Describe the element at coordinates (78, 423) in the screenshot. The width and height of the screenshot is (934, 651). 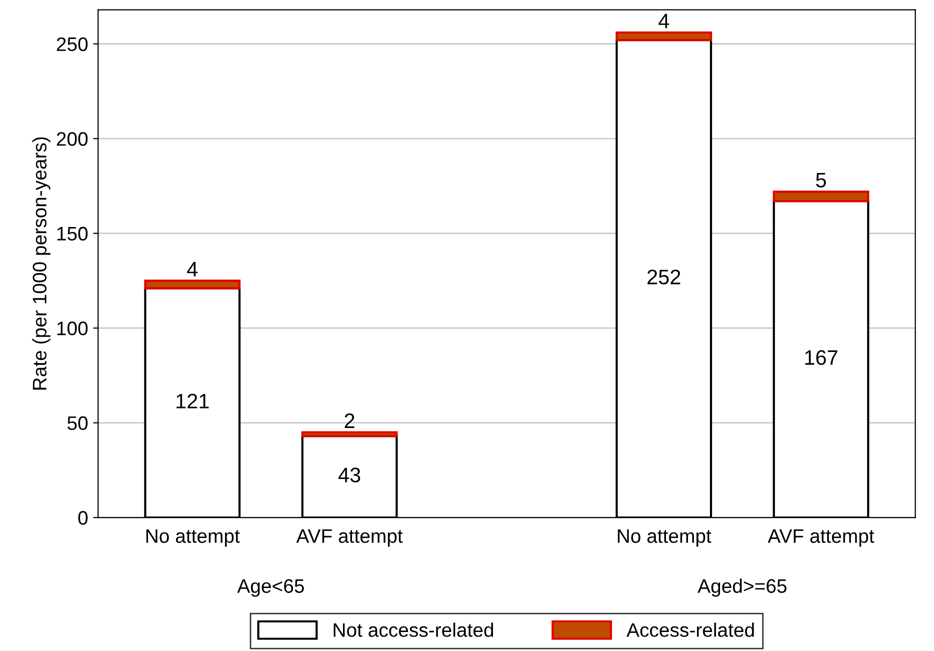
I see `y-tick-label: 50` at that location.